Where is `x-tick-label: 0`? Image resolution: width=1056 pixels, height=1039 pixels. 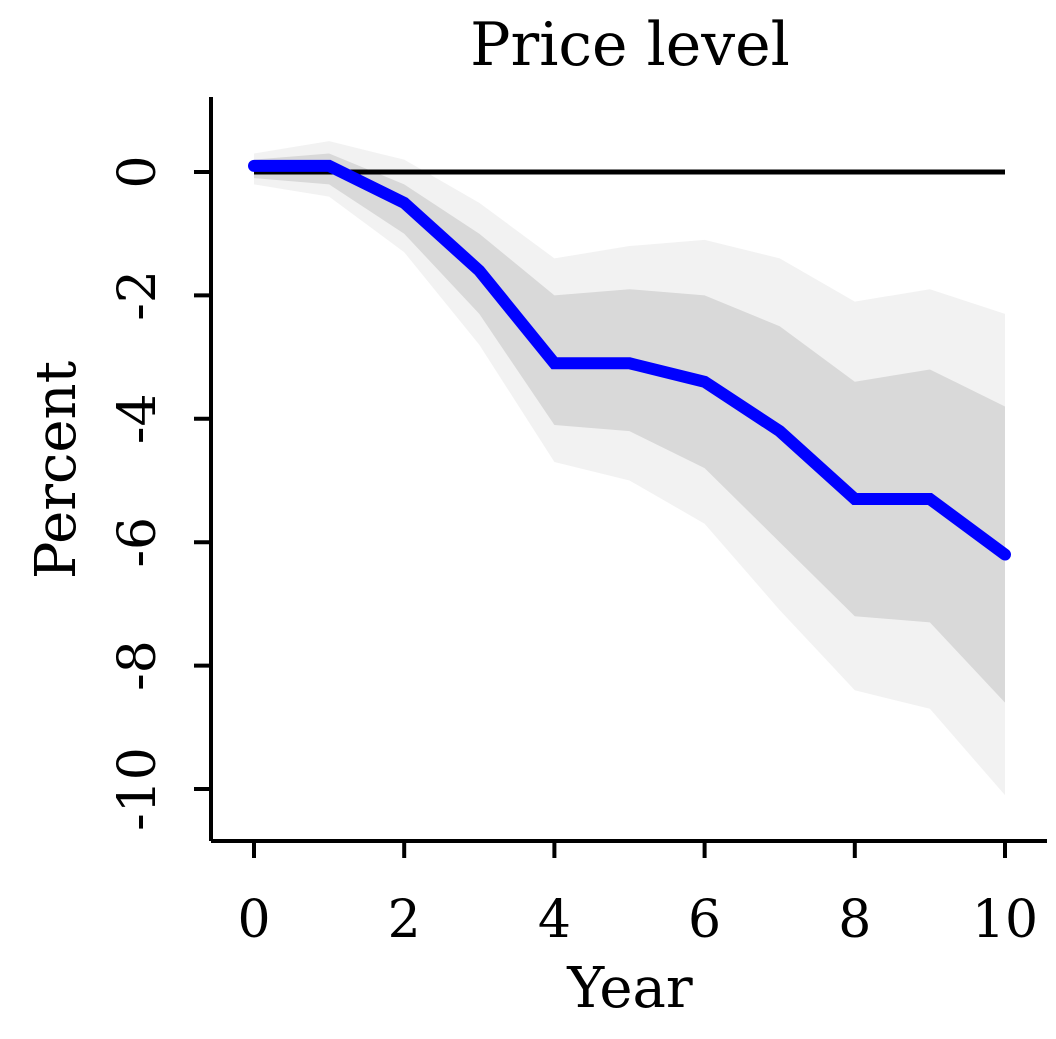 x-tick-label: 0 is located at coordinates (253, 920).